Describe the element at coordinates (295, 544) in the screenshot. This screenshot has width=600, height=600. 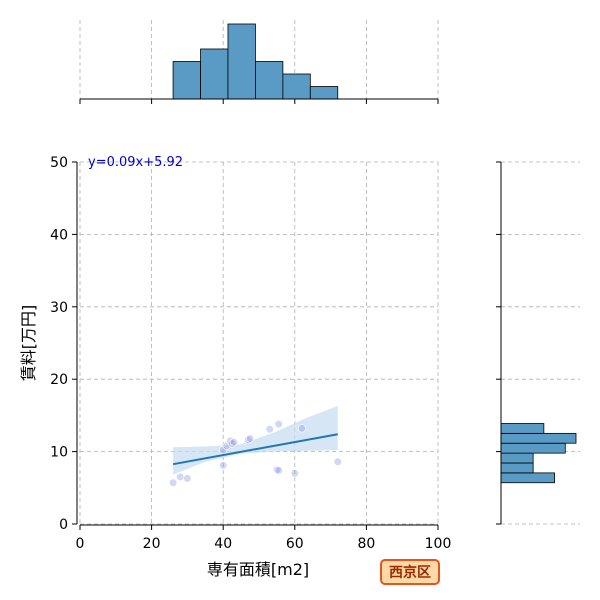
I see `x-tick-label: 60` at that location.